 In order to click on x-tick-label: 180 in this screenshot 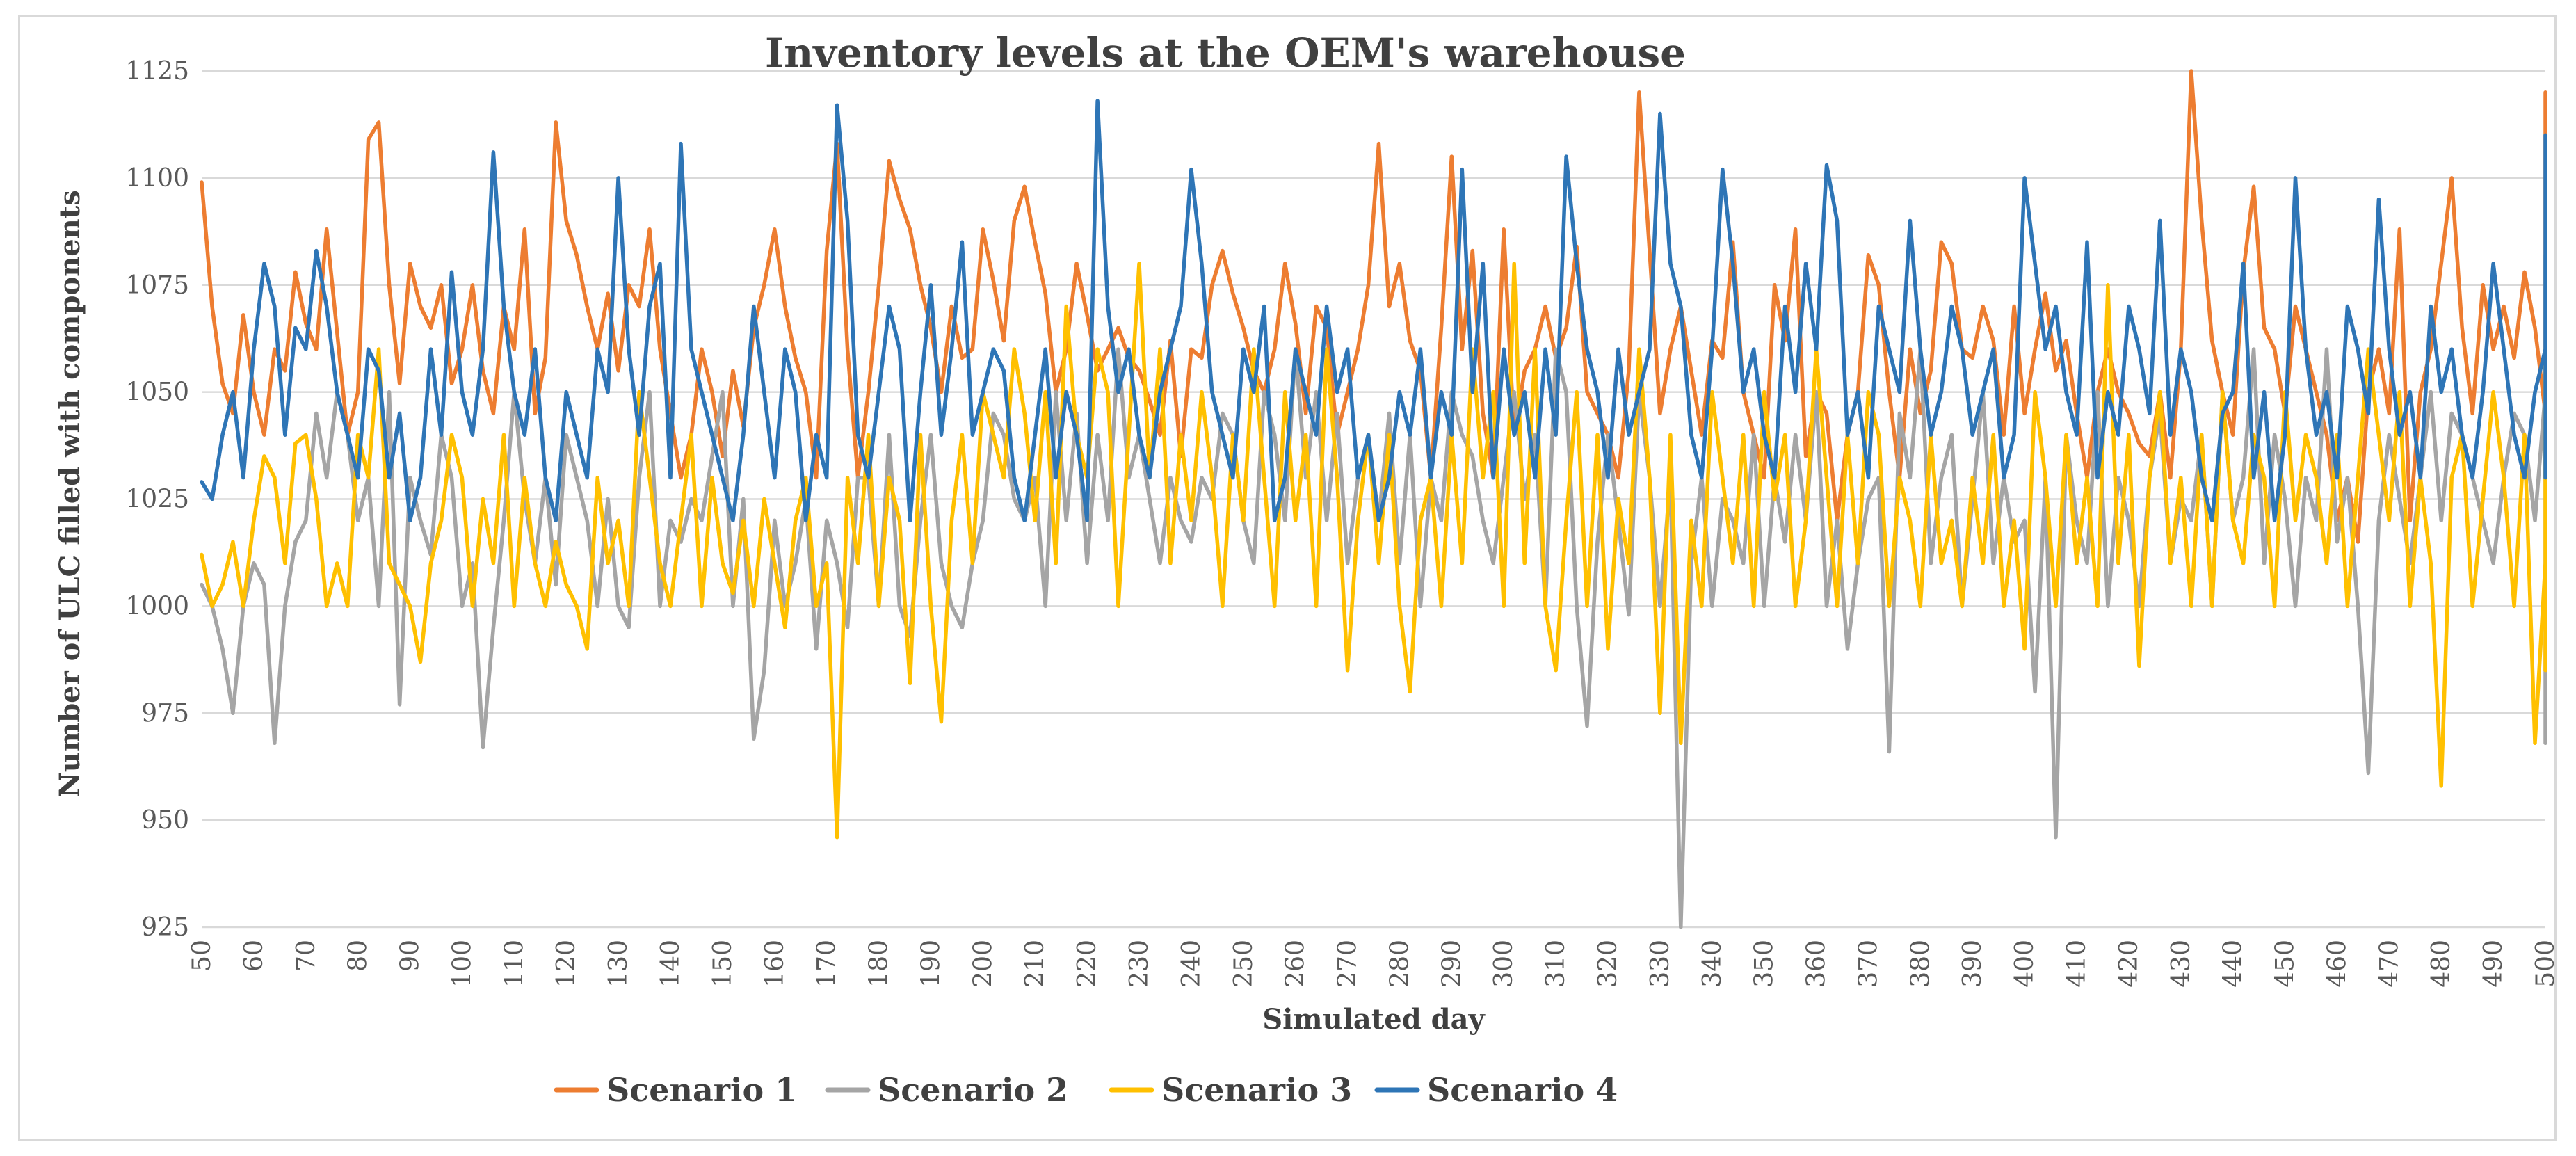, I will do `click(879, 964)`.